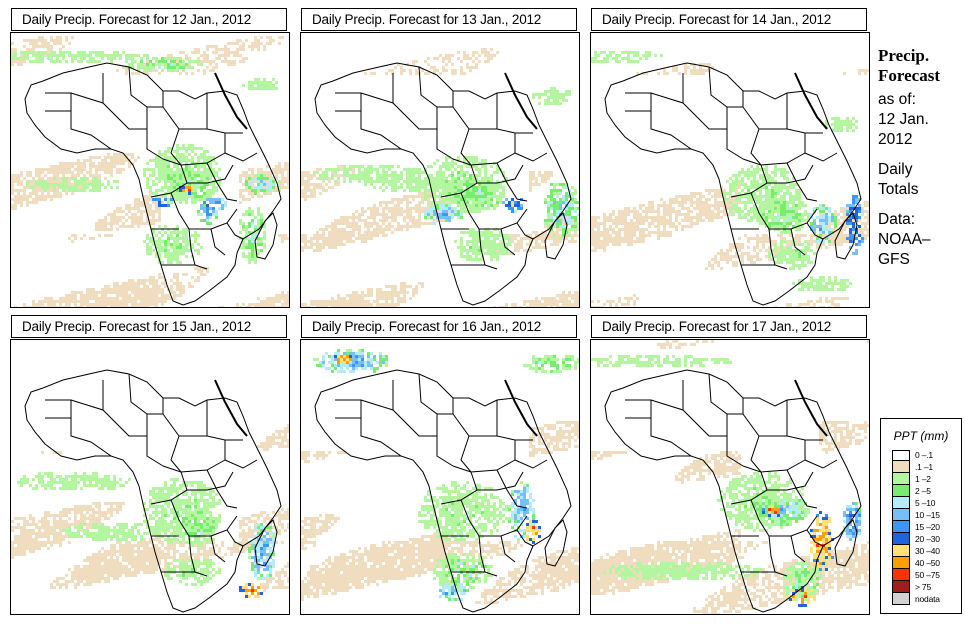 The image size is (965, 628). Describe the element at coordinates (898, 189) in the screenshot. I see `period-label: Totals` at that location.